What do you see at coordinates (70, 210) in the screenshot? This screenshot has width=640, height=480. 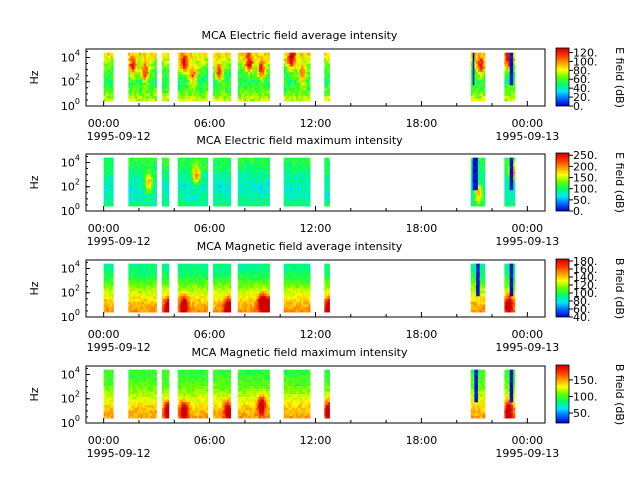 I see `y-tick-label: 100` at bounding box center [70, 210].